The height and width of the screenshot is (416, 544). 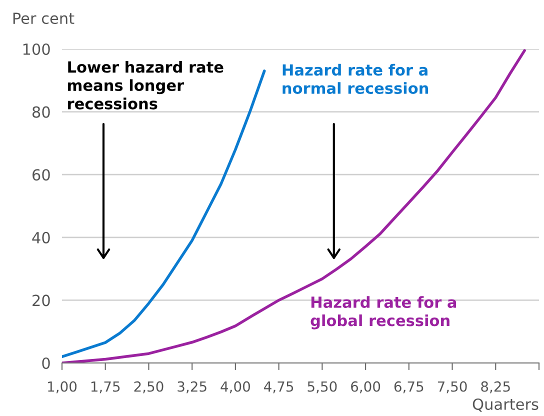 What do you see at coordinates (452, 387) in the screenshot?
I see `x-tick-label: 7,50` at bounding box center [452, 387].